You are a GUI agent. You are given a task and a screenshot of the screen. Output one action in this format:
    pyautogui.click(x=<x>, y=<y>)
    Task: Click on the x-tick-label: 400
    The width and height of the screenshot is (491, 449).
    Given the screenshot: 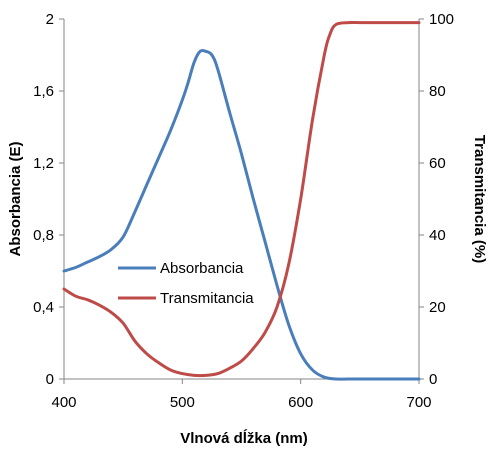 What is the action you would take?
    pyautogui.click(x=63, y=402)
    